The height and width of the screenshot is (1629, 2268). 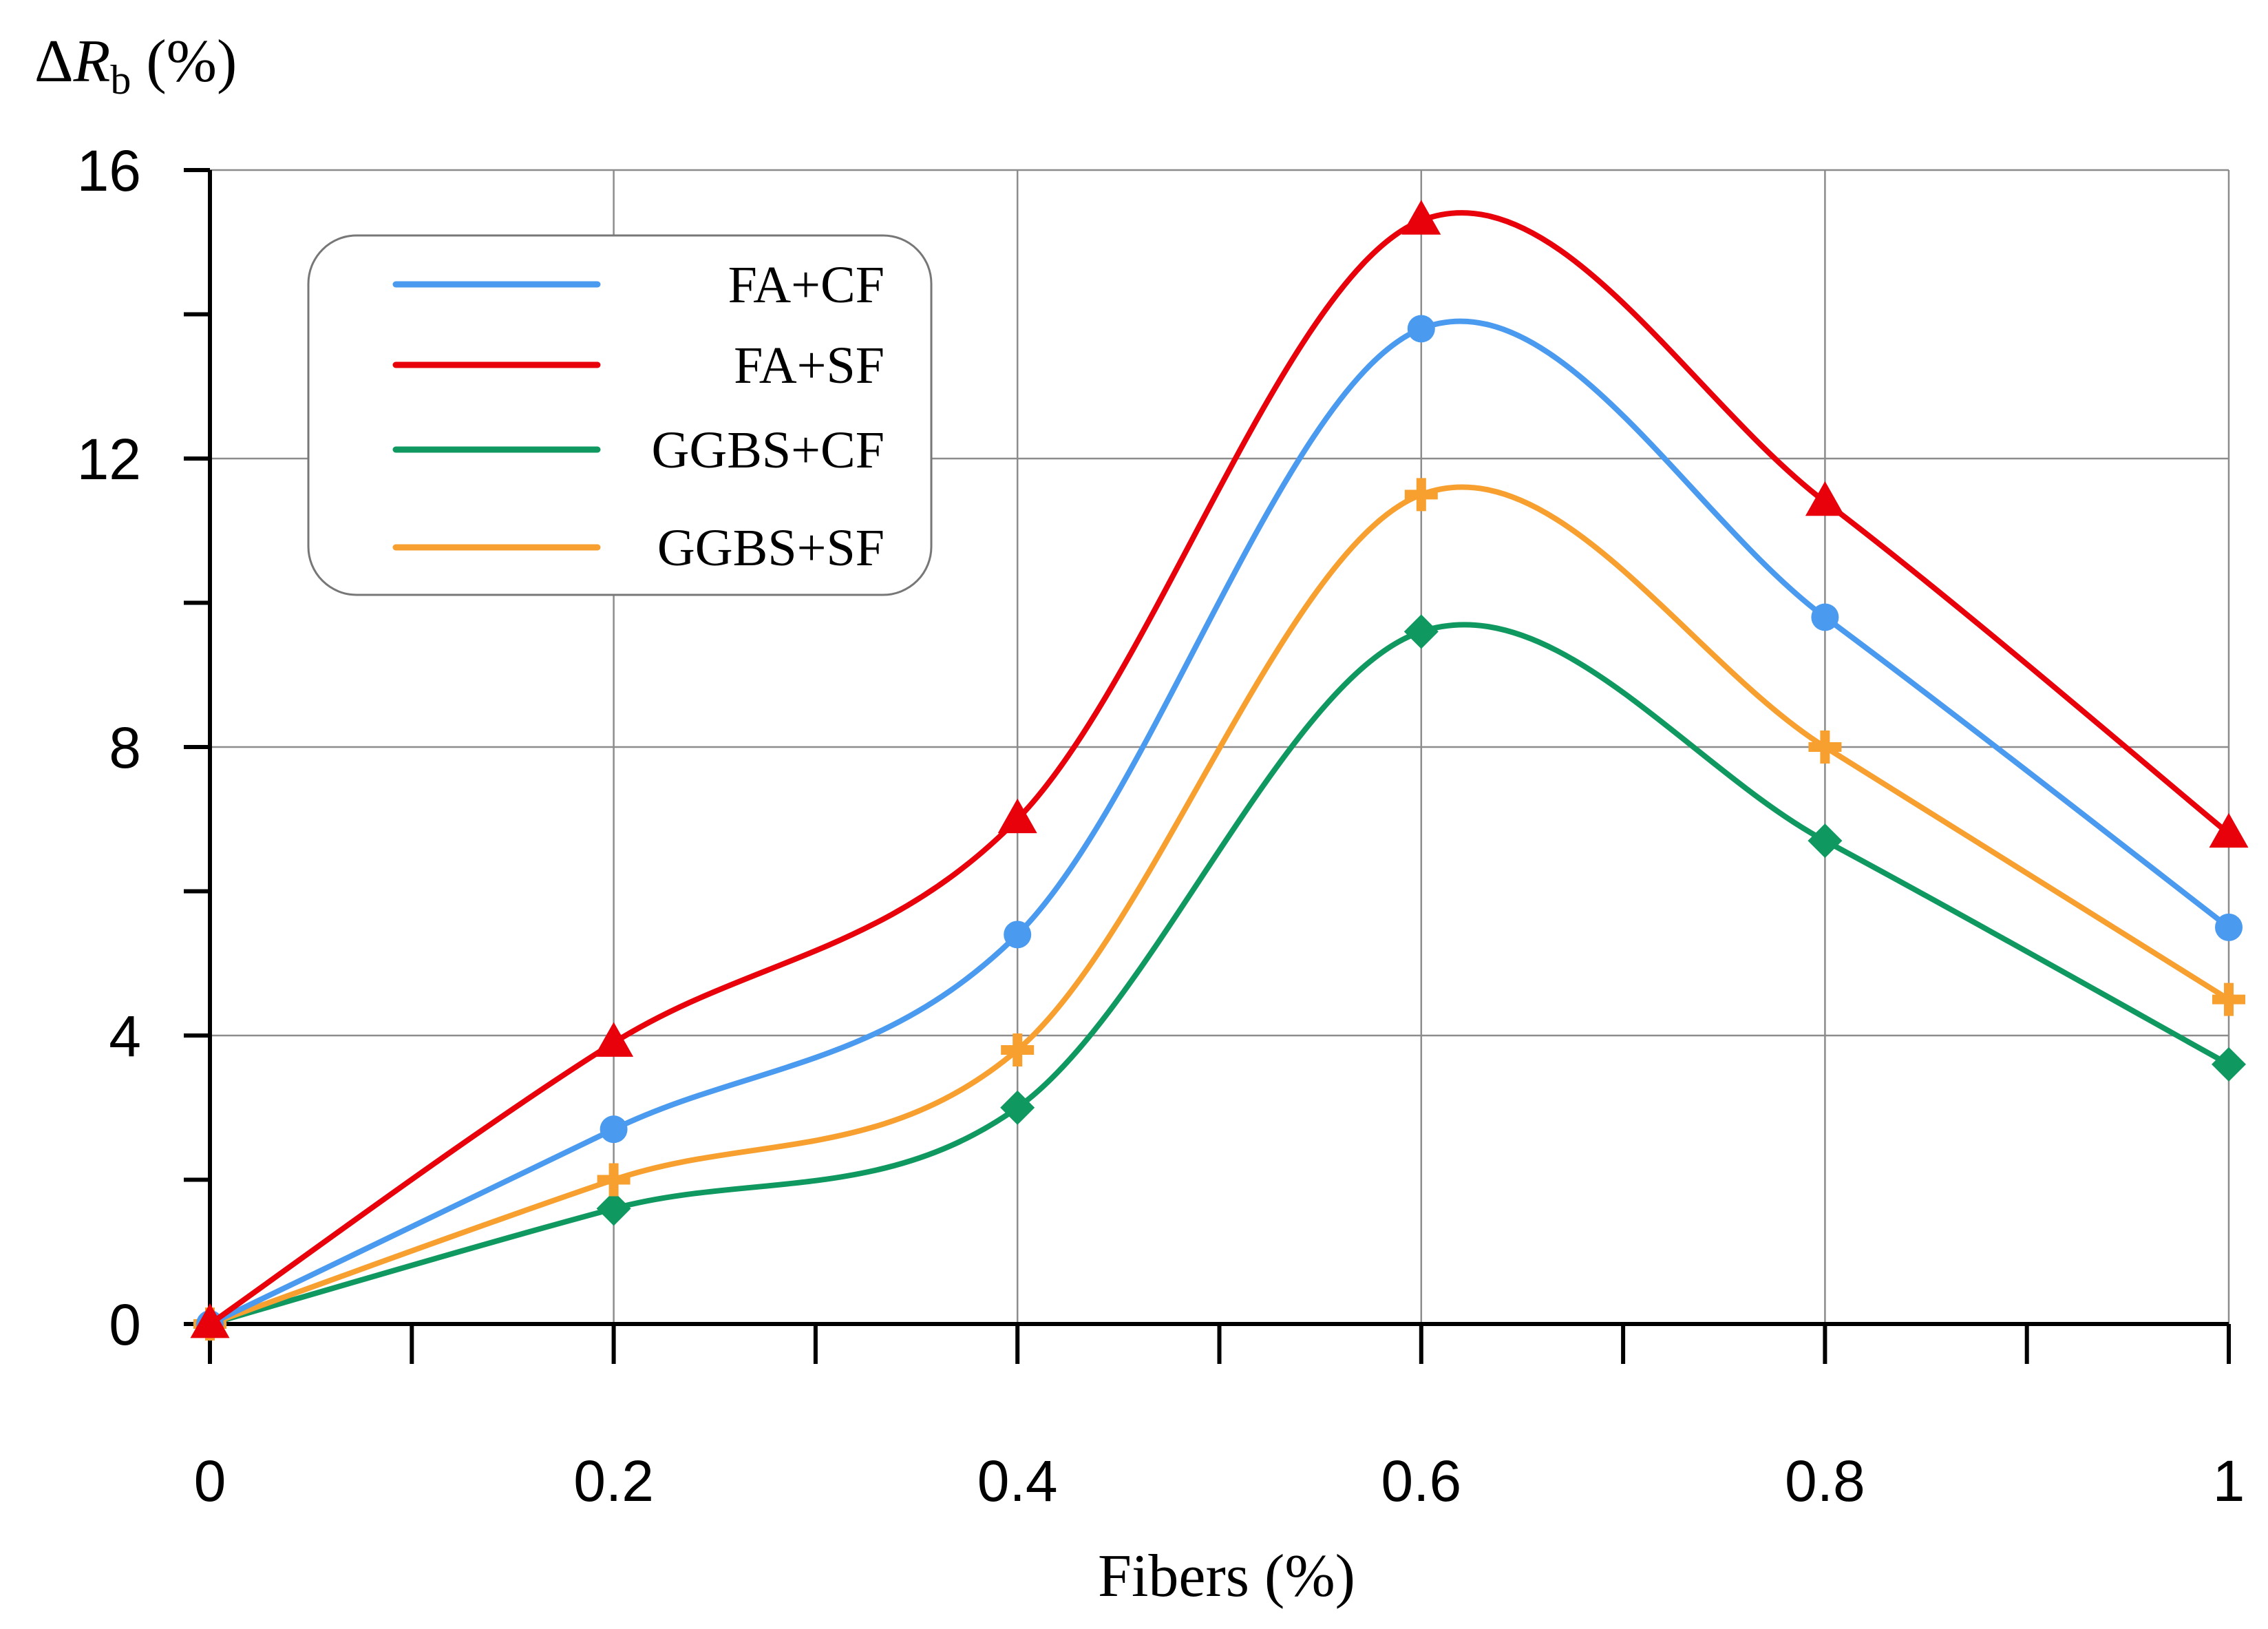 I want to click on y-axis-title-symbol: R, so click(x=92, y=61).